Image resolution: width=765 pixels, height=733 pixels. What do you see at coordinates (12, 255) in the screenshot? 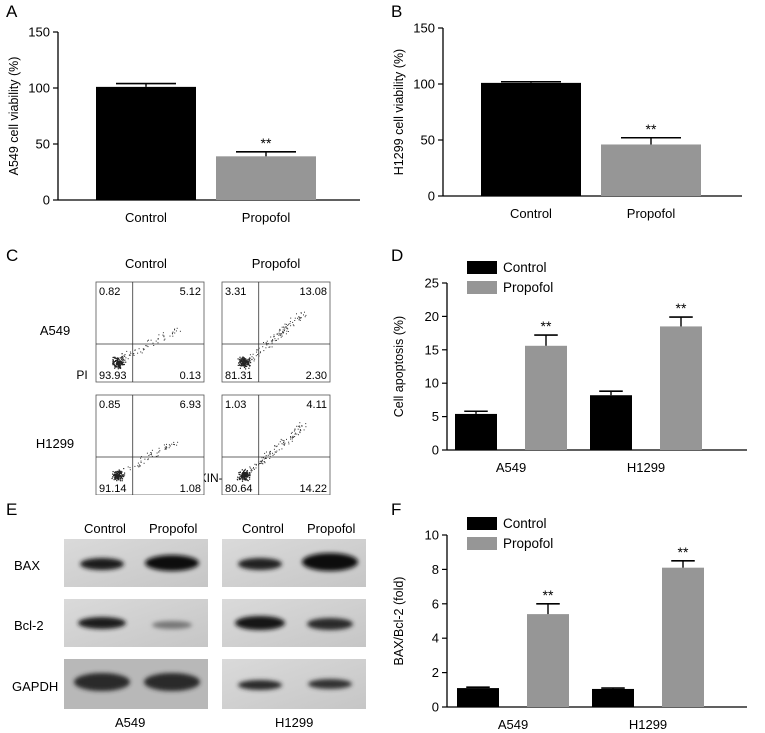
I see `panel-letter-c: C` at bounding box center [12, 255].